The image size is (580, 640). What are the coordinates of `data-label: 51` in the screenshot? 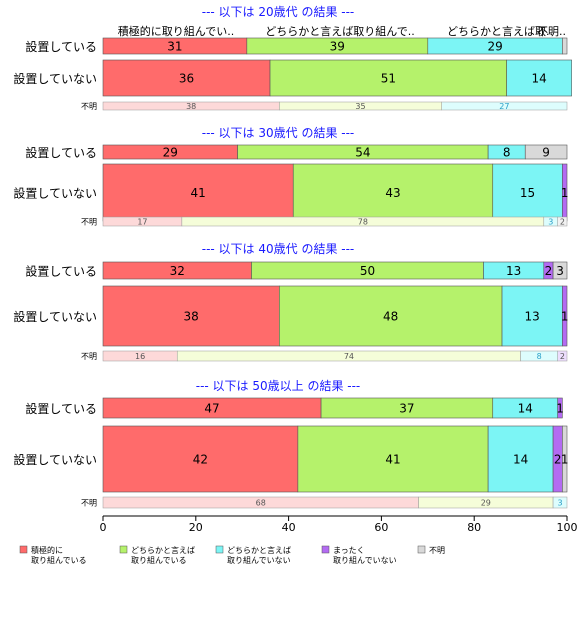 It's located at (388, 79).